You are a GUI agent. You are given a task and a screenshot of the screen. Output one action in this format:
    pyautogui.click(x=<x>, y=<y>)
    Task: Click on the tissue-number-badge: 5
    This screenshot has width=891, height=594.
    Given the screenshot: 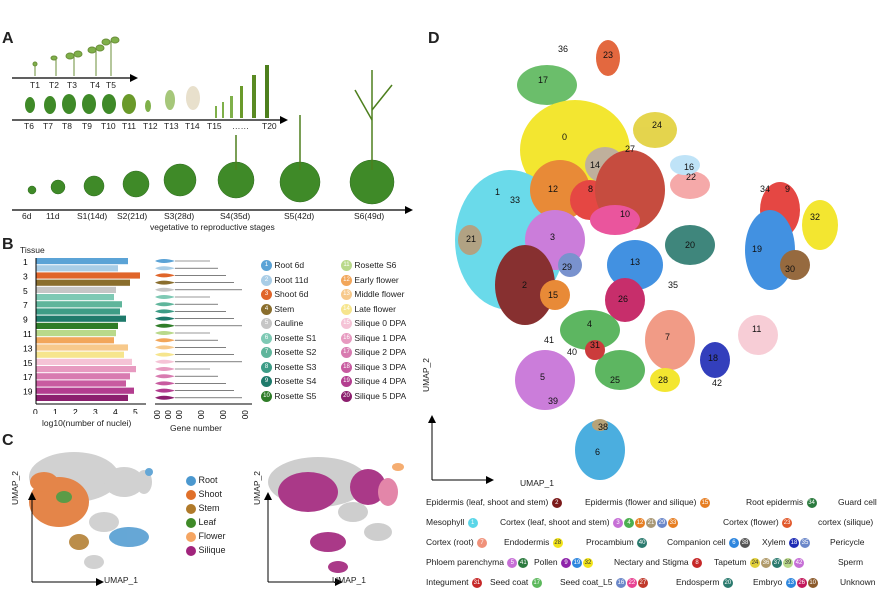 What is the action you would take?
    pyautogui.click(x=266, y=324)
    